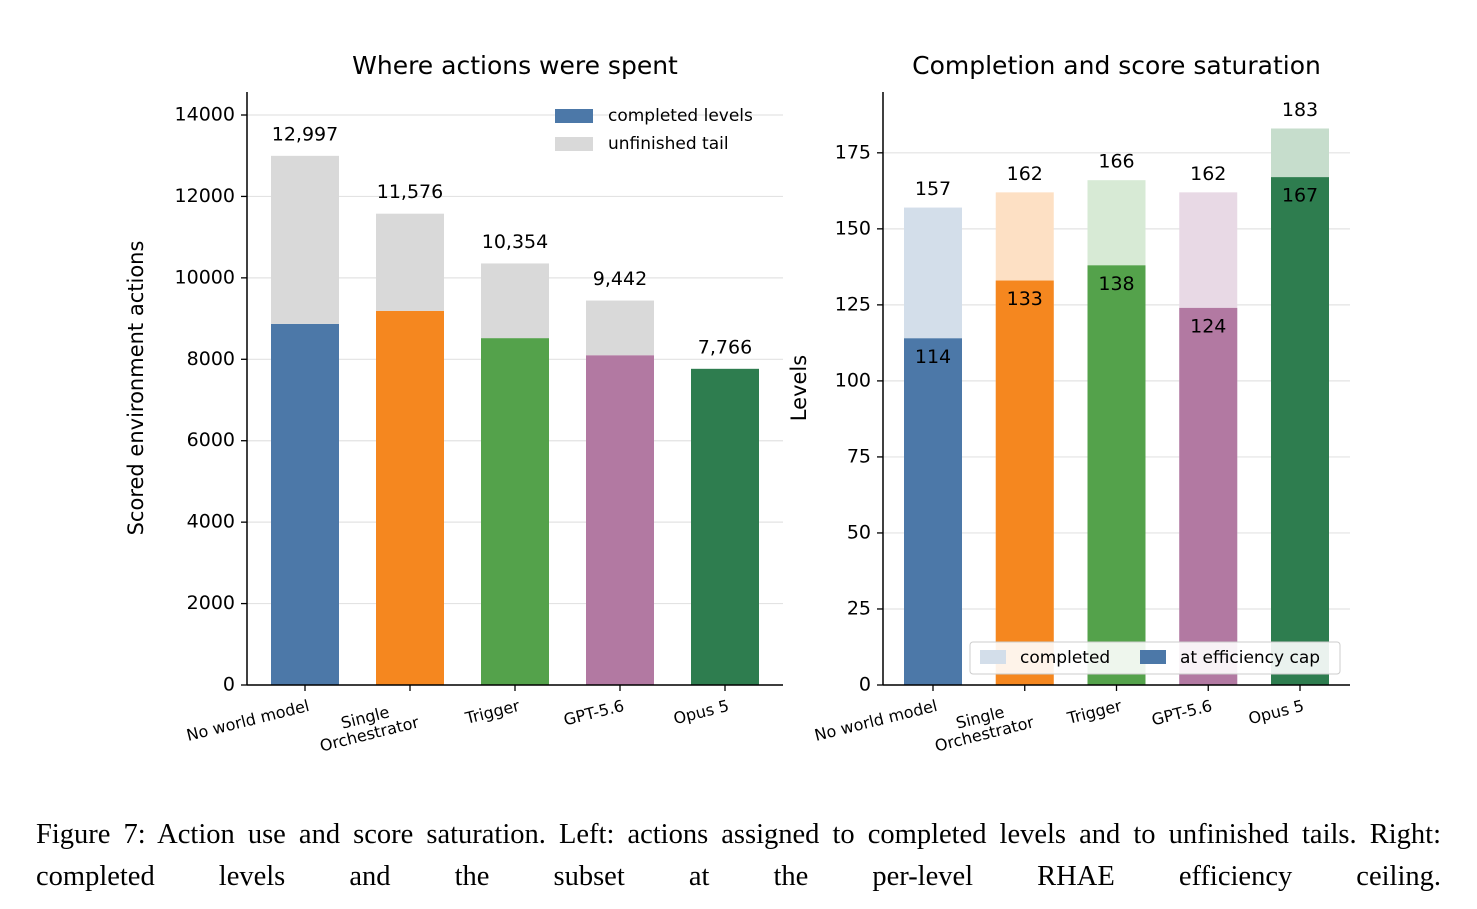  What do you see at coordinates (205, 277) in the screenshot?
I see `y-tick-label: 10000` at bounding box center [205, 277].